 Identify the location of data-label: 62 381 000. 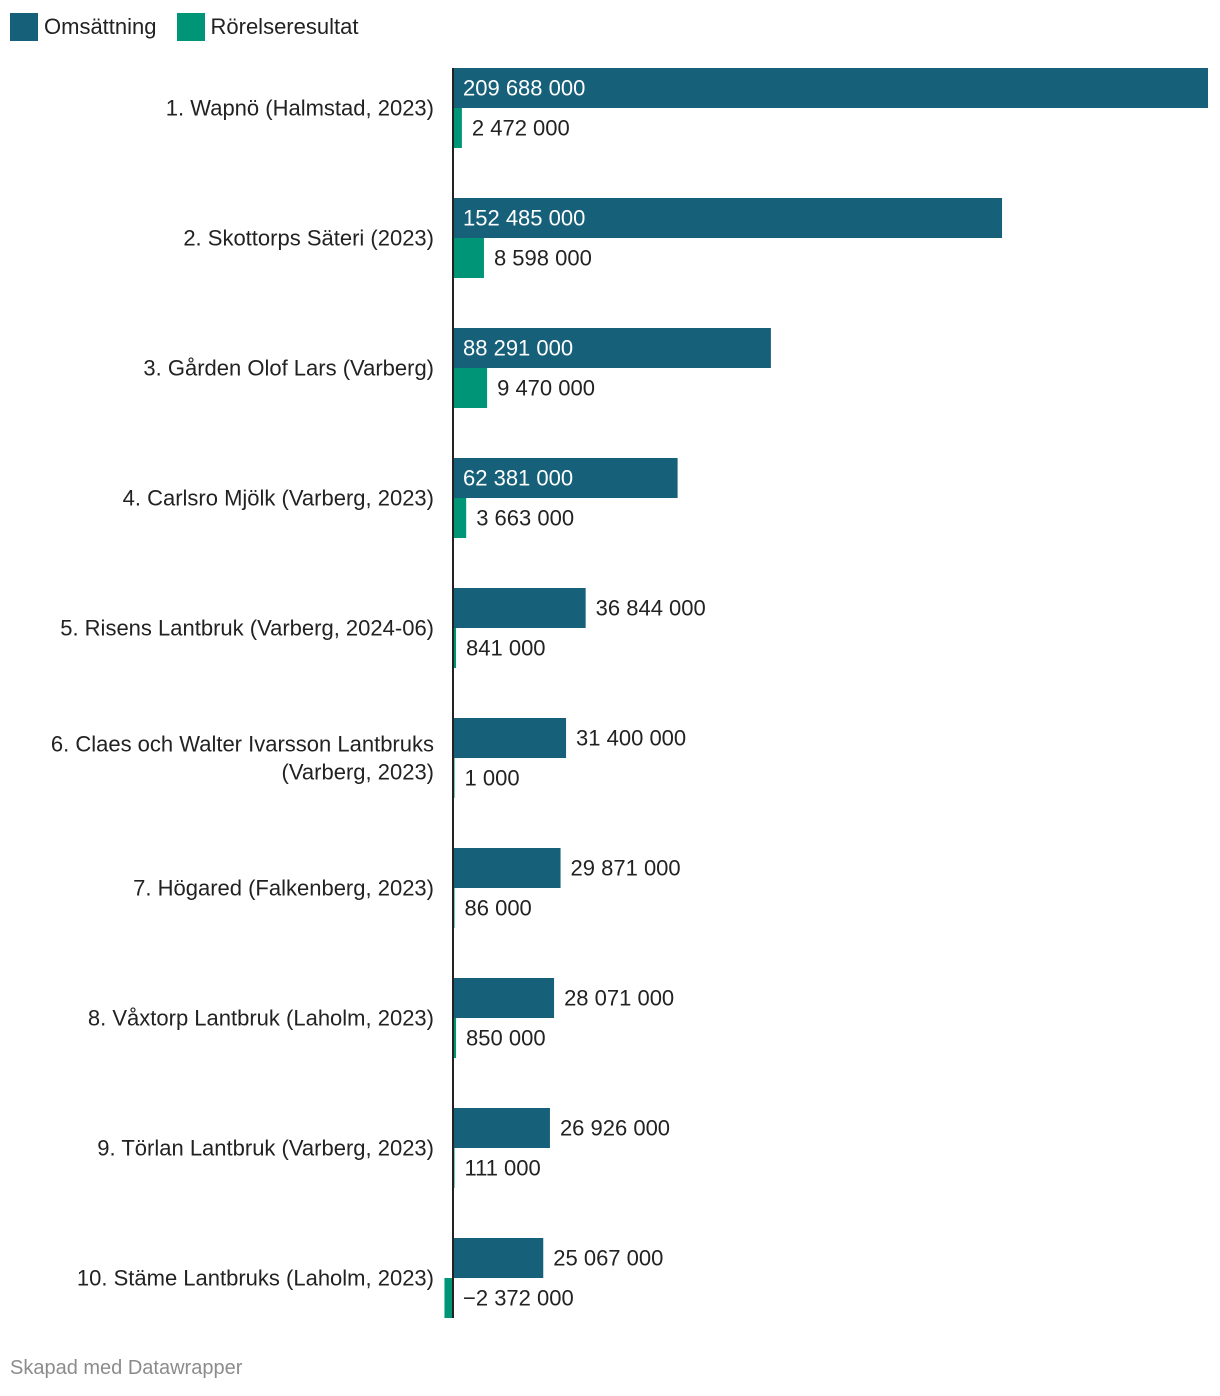
(518, 478).